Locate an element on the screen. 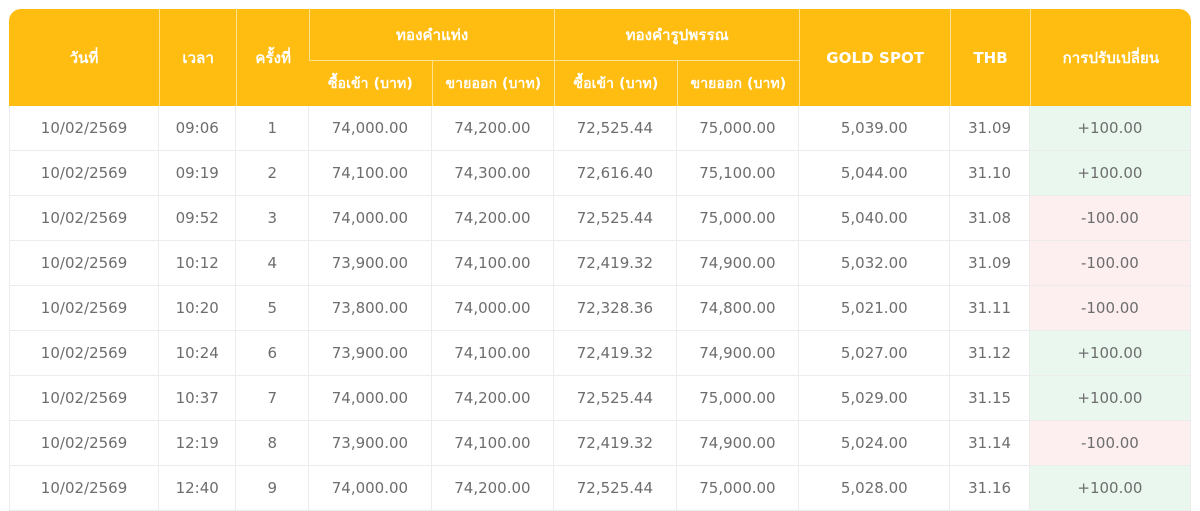  cell-gold-spot: 5,028.00 is located at coordinates (875, 488).